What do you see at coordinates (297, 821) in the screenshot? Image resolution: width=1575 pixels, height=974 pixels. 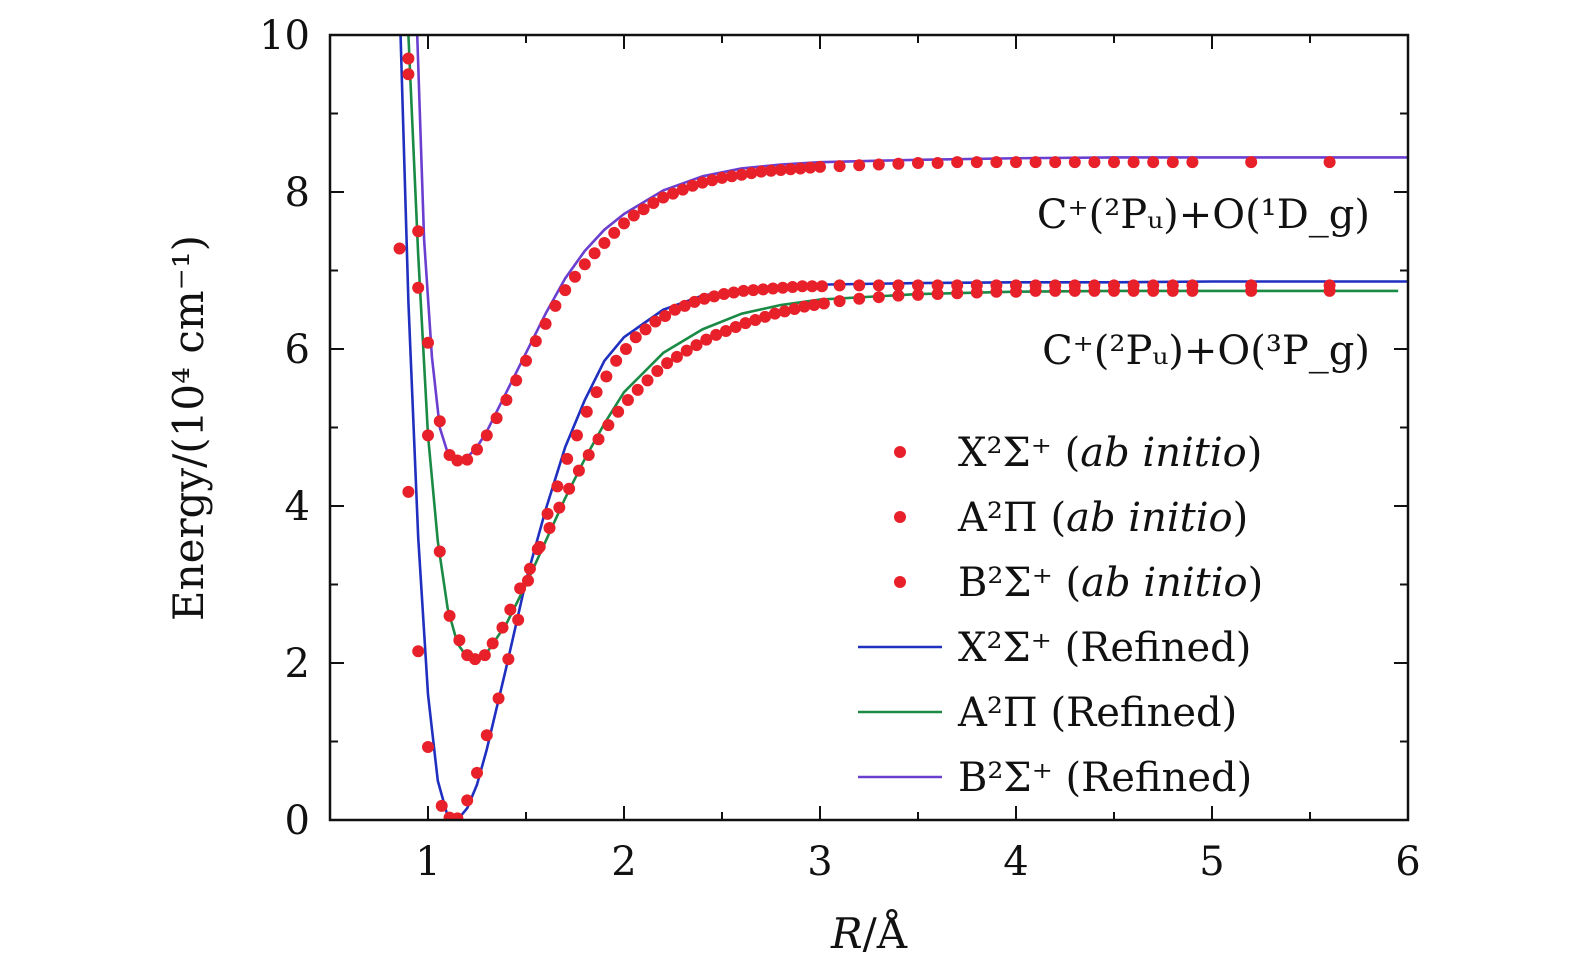 I see `y-tick-label: 0` at bounding box center [297, 821].